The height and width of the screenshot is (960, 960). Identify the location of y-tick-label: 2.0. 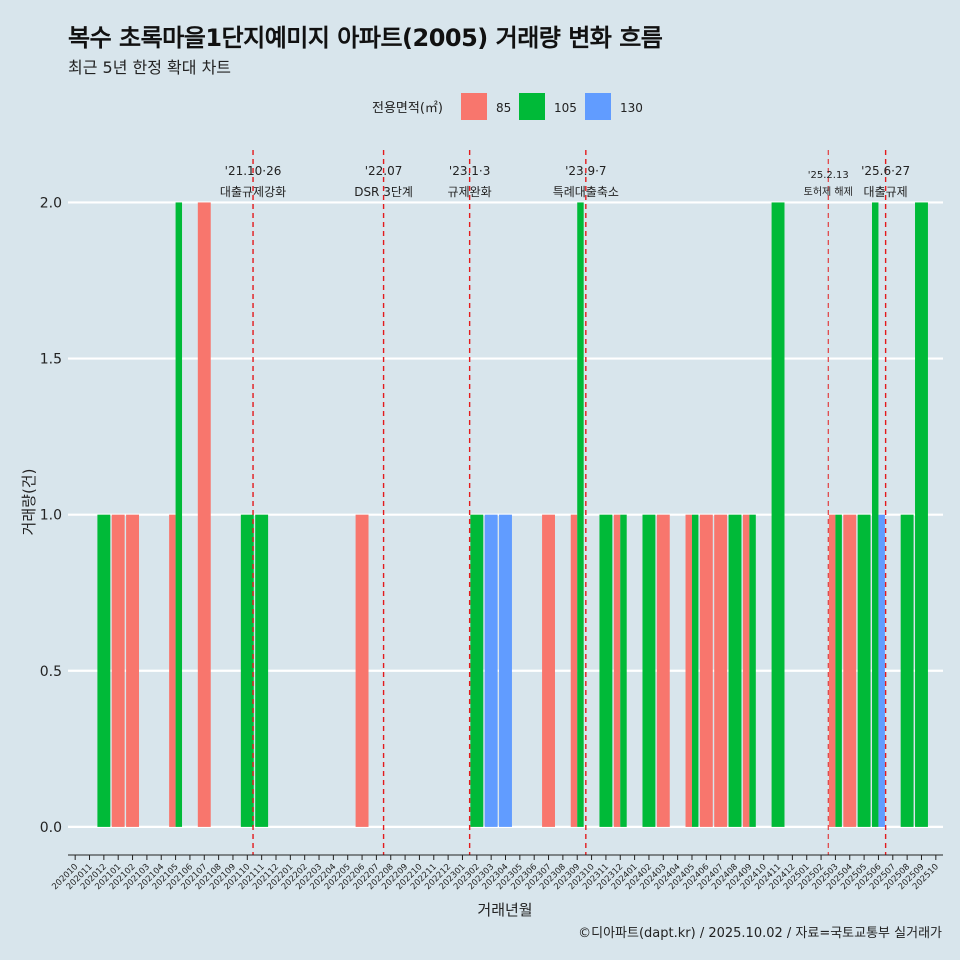
(51, 203).